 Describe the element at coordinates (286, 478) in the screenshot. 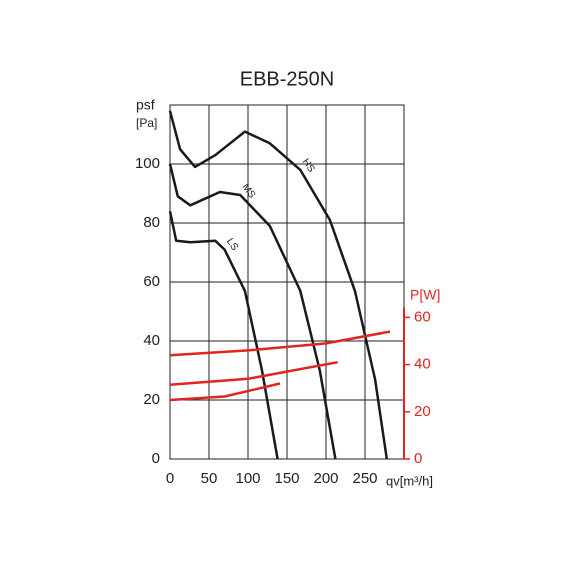

I see `x-tick-label: 150` at that location.